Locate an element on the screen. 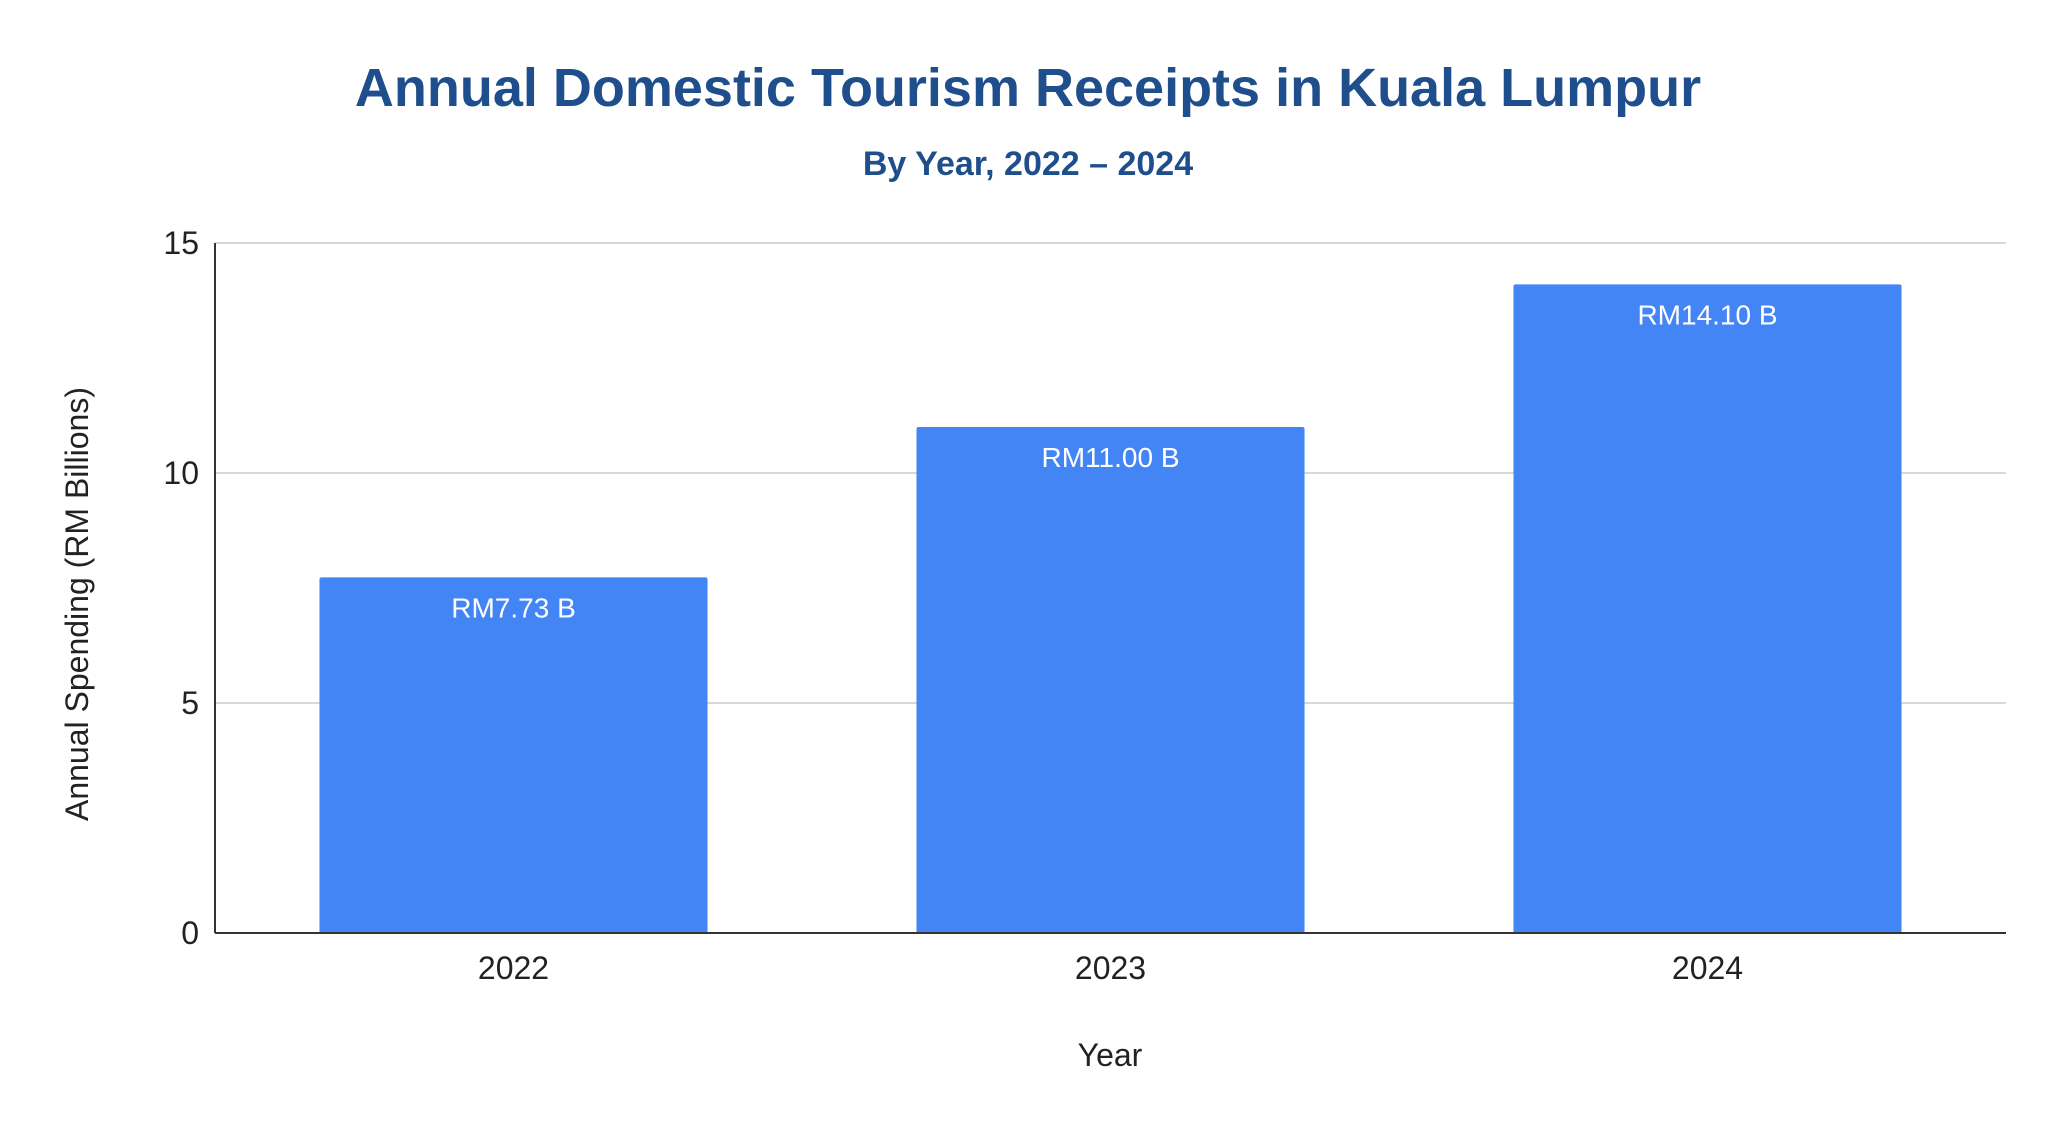  data-label-2022: RM7.73 B is located at coordinates (513, 607).